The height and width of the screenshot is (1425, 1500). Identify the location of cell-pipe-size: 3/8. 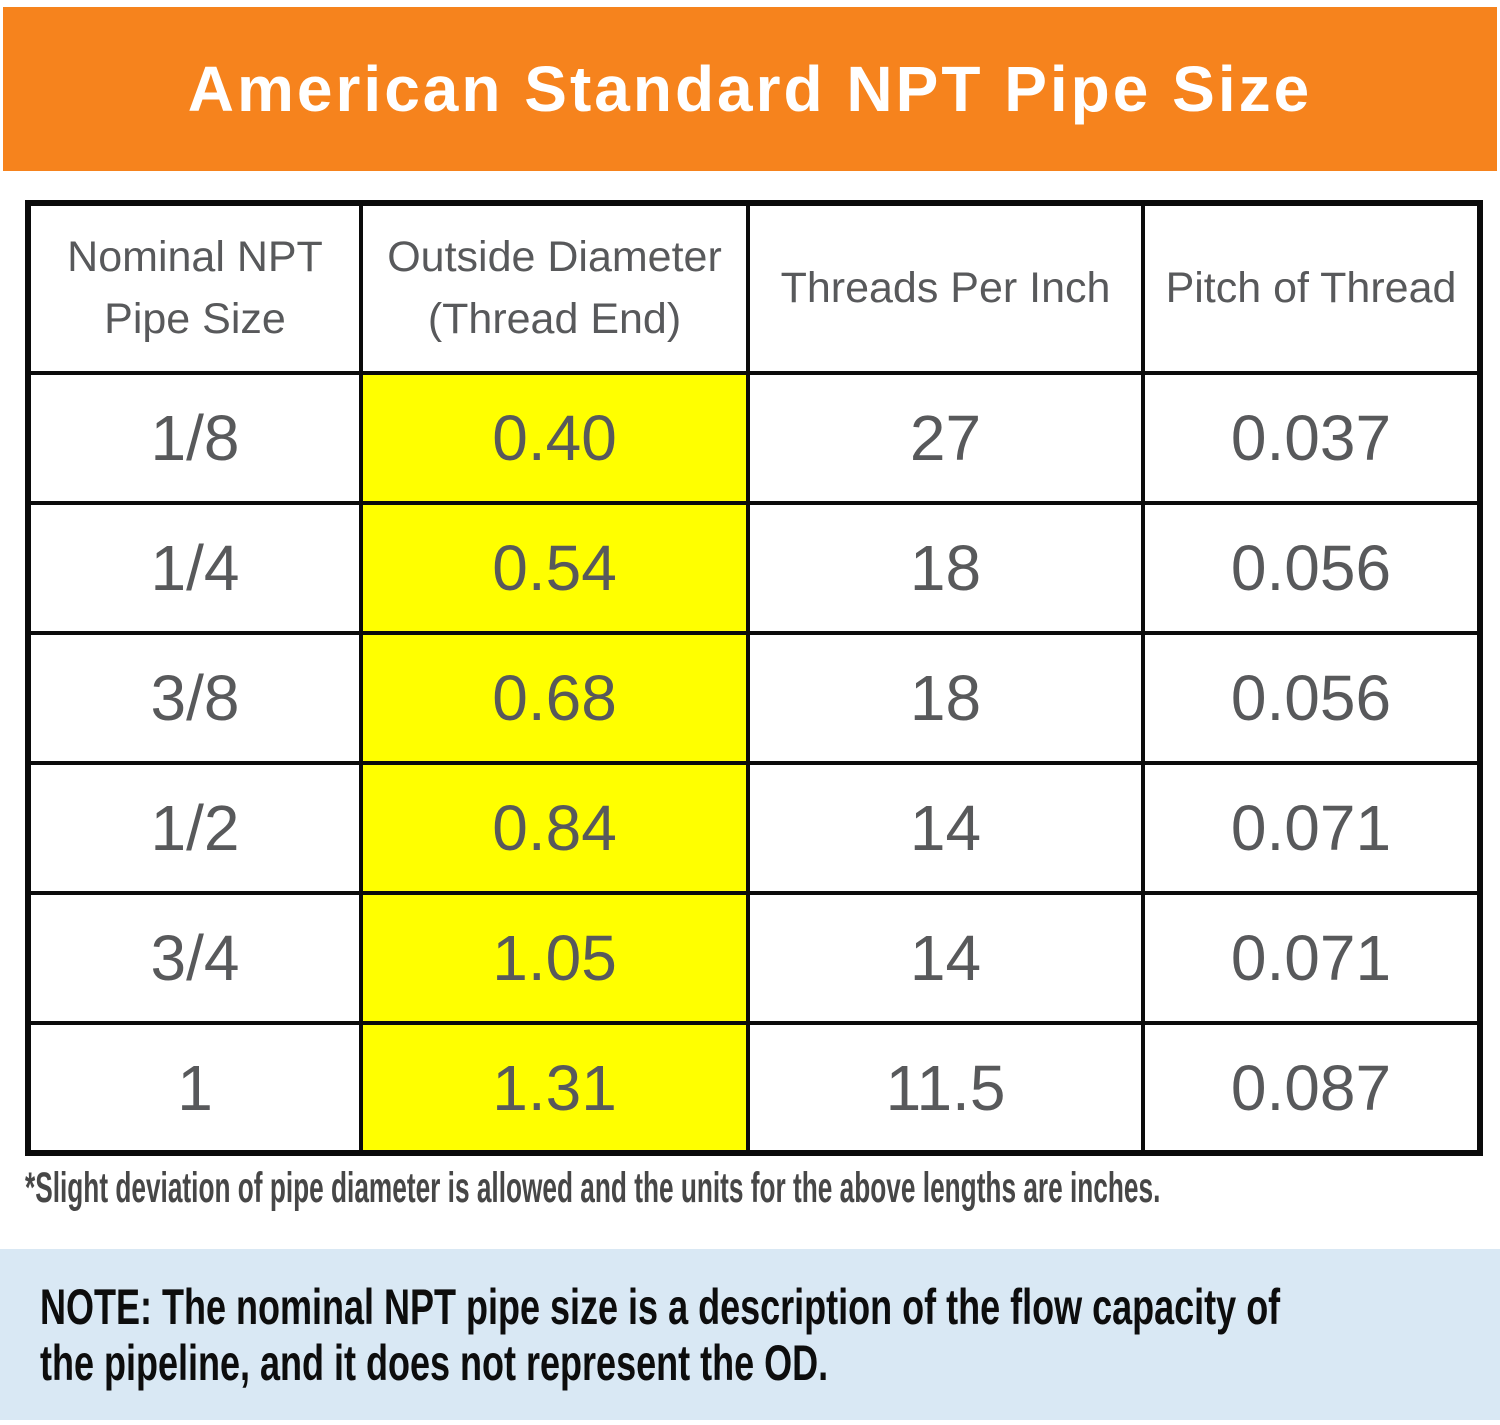
(194, 698).